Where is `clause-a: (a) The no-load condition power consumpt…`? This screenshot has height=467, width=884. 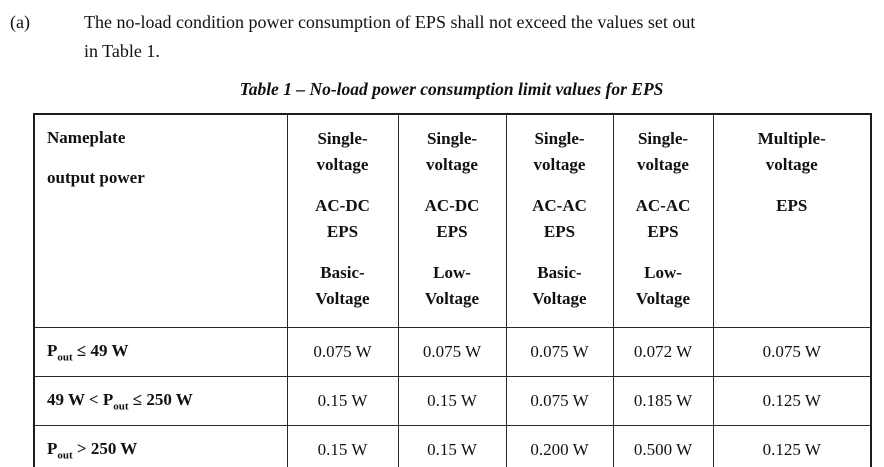 clause-a: (a) The no-load condition power consumpt… is located at coordinates (442, 37).